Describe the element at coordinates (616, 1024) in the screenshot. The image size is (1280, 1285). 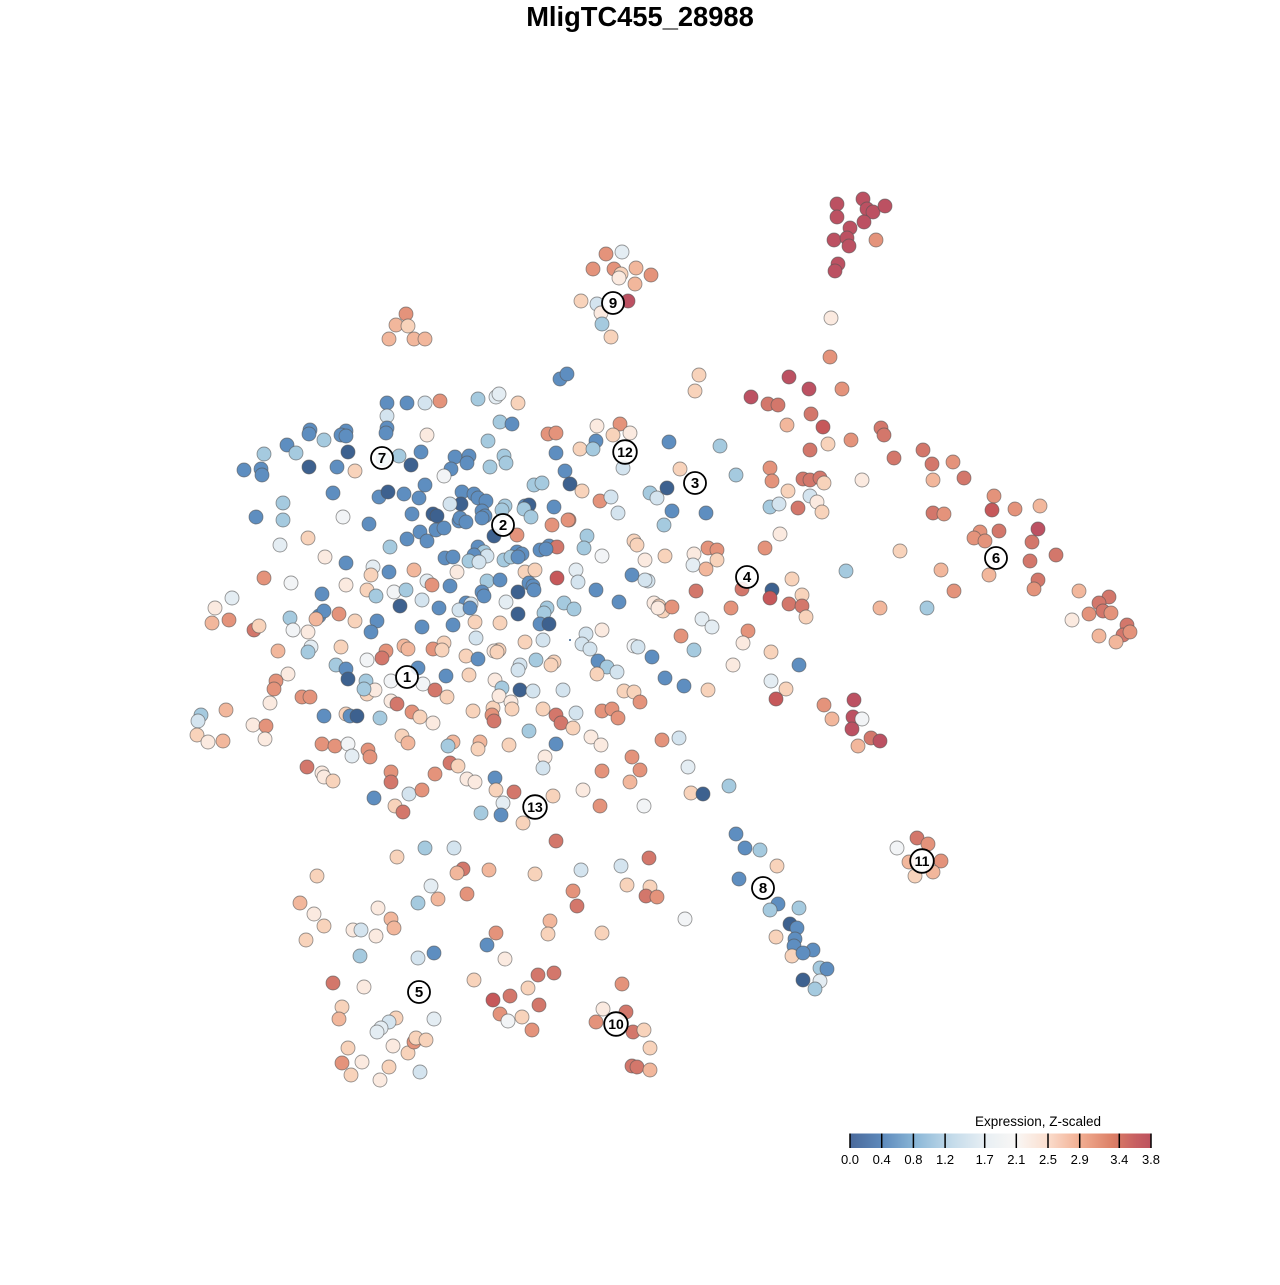
I see `svg-text: 10` at that location.